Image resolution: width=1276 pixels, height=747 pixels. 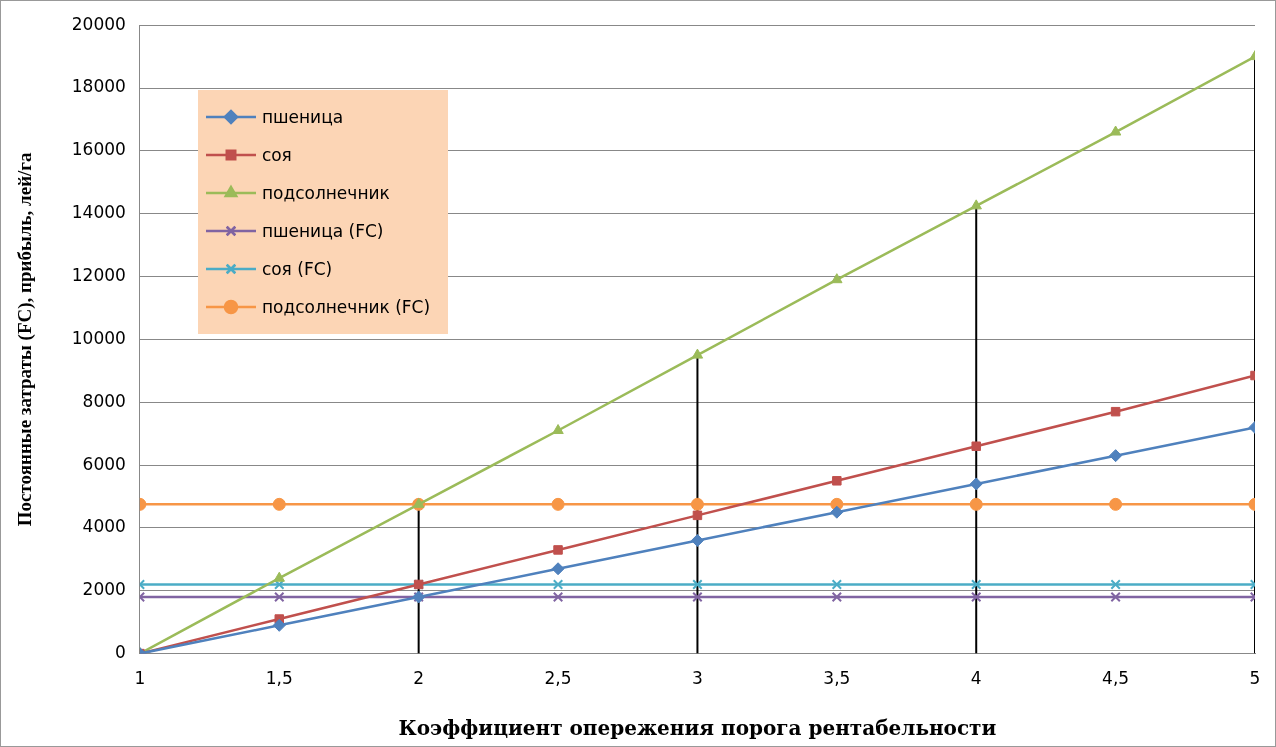 What do you see at coordinates (976, 678) in the screenshot?
I see `x-tick-label: 4` at bounding box center [976, 678].